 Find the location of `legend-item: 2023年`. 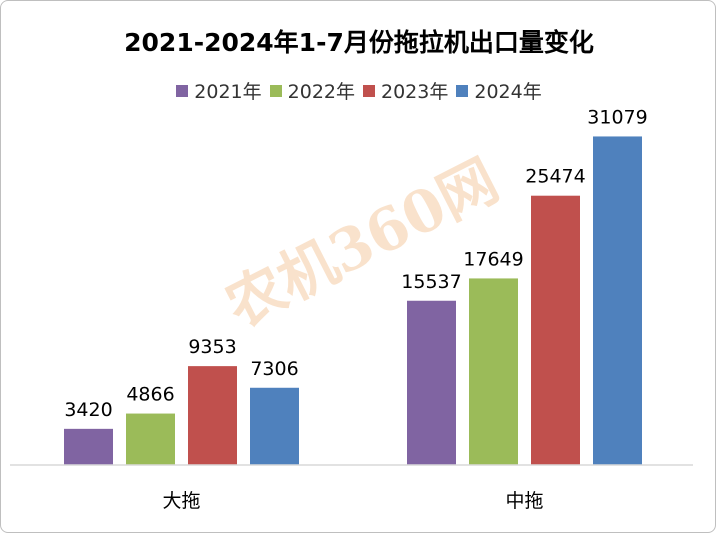

legend-item: 2023年 is located at coordinates (405, 90).